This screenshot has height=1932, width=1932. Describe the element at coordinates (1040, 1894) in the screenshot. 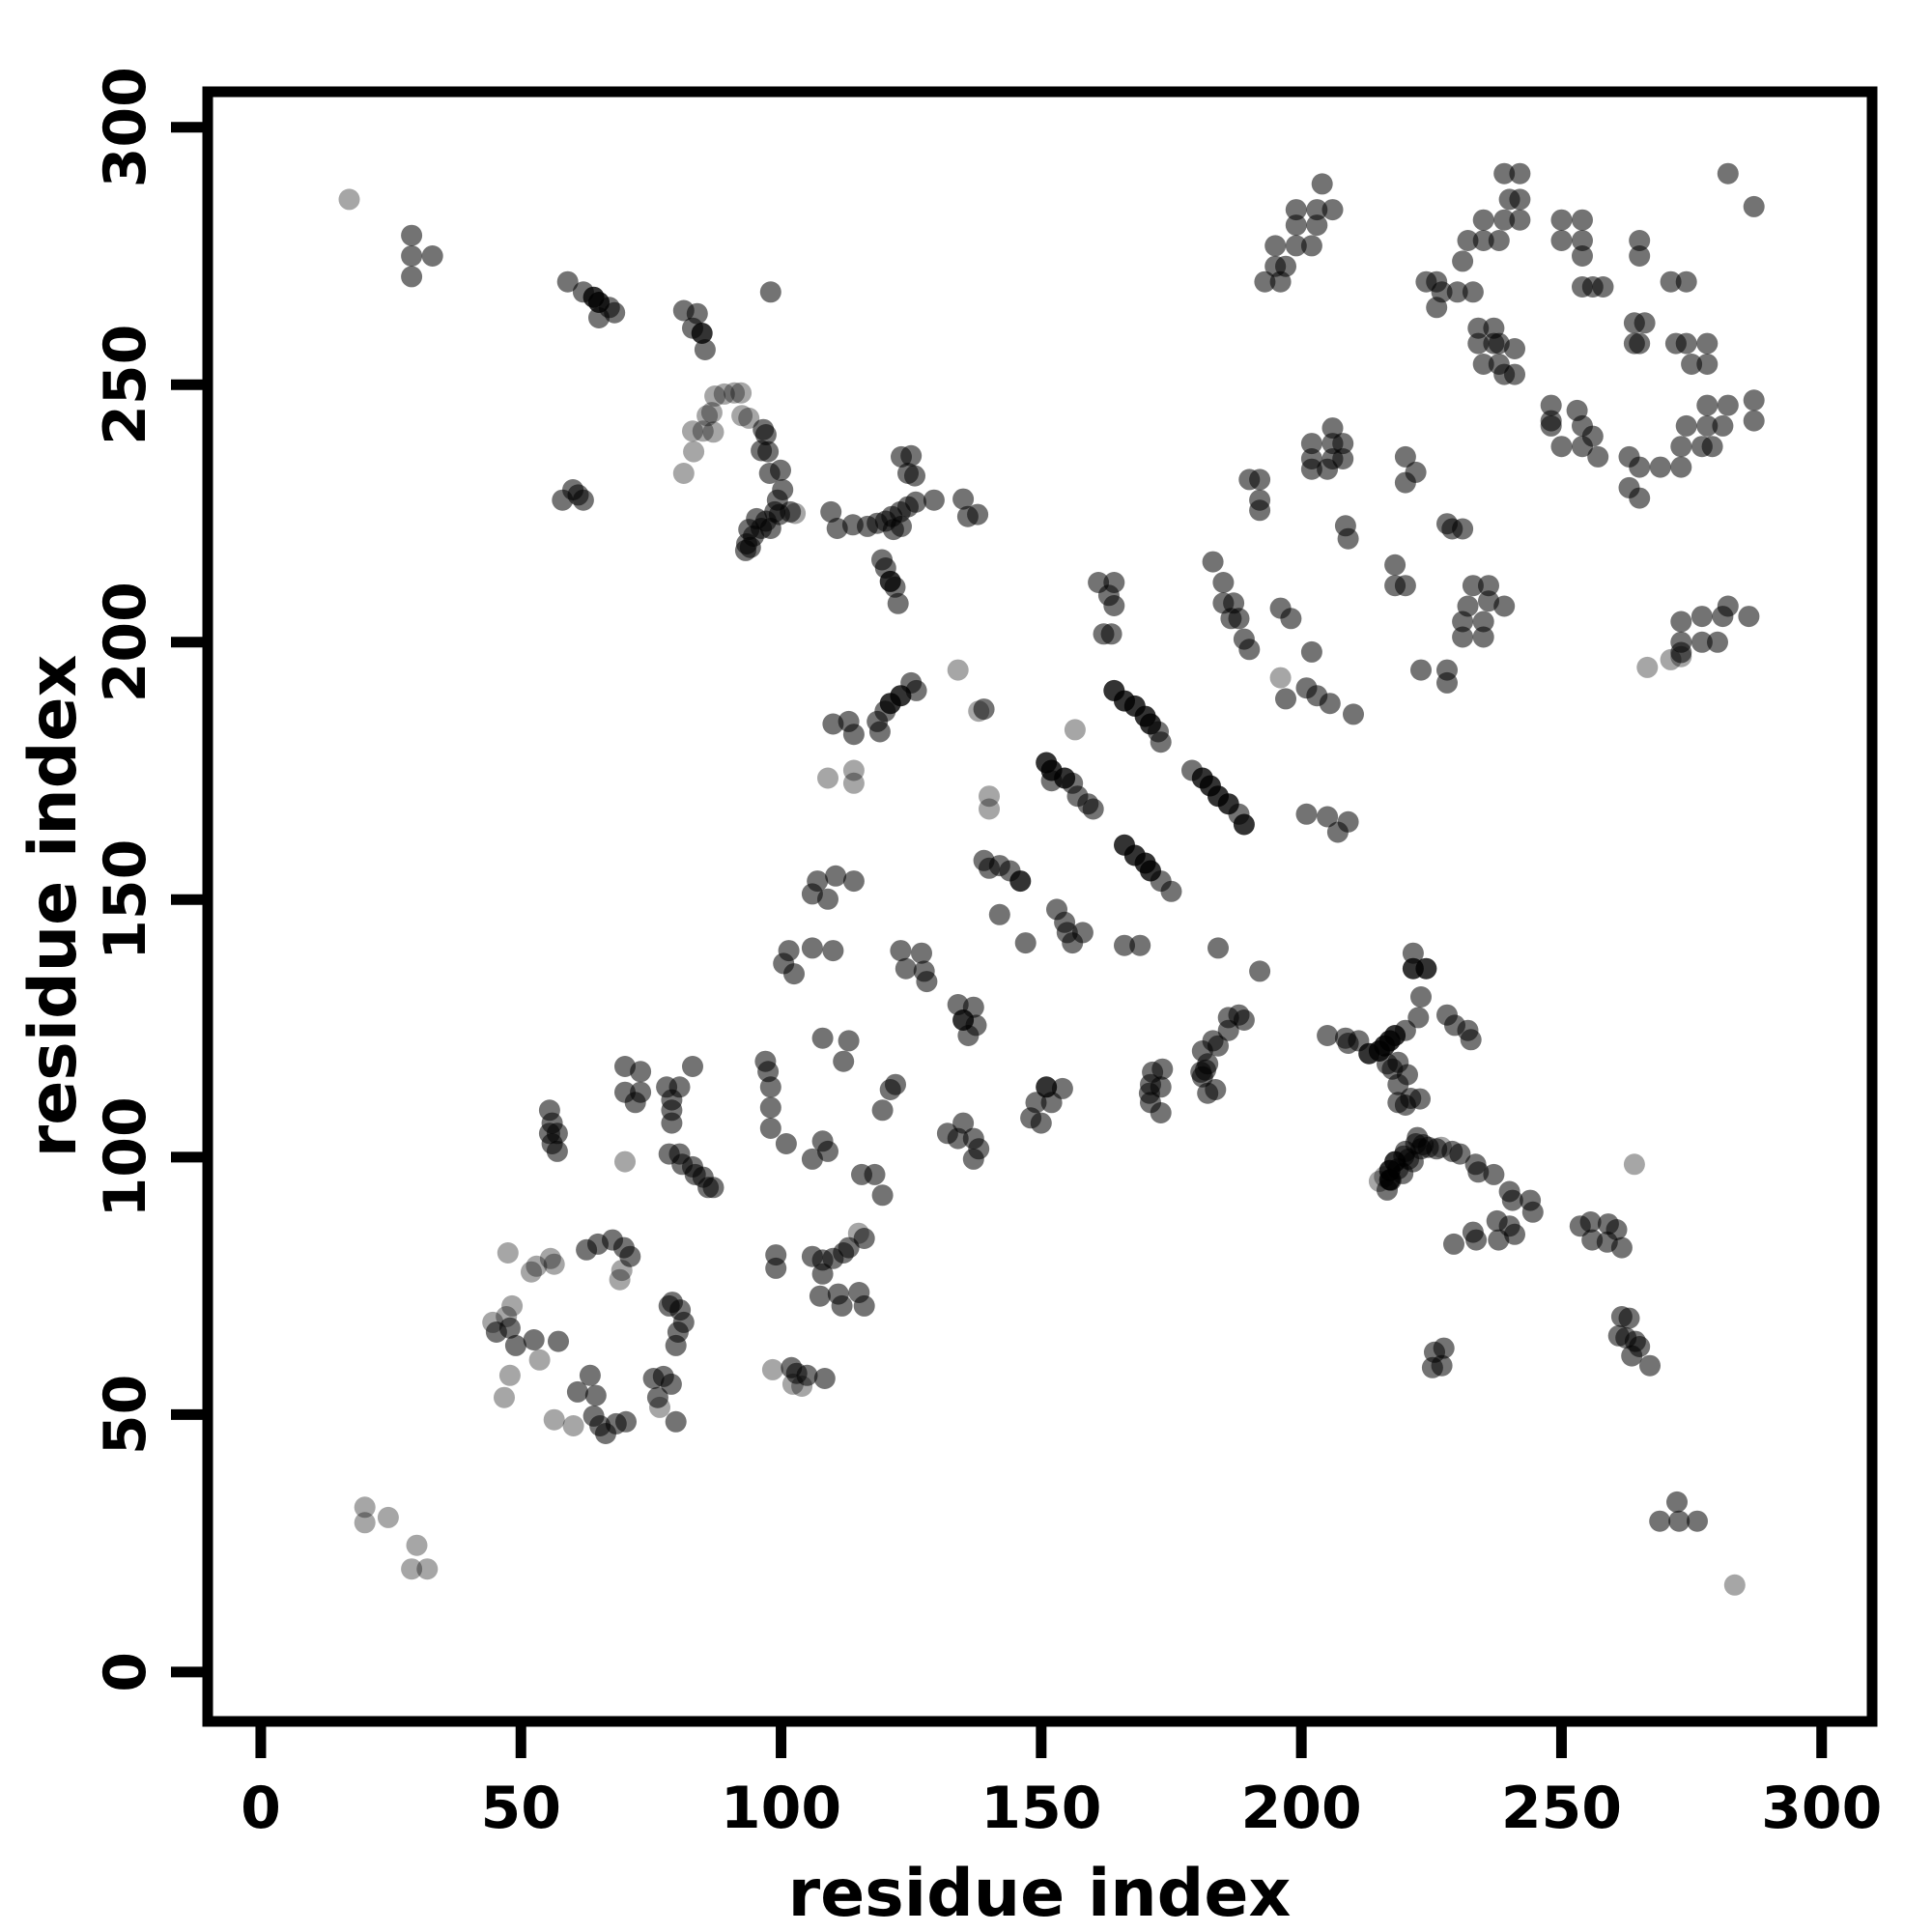

I see `x-axis-title: residue index` at that location.